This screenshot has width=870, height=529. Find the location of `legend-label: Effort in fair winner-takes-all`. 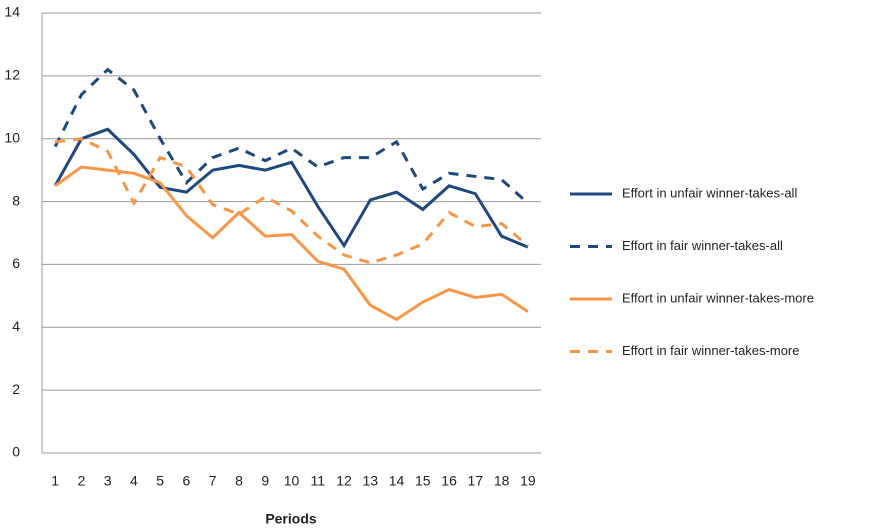

legend-label: Effort in fair winner-takes-all is located at coordinates (702, 245).